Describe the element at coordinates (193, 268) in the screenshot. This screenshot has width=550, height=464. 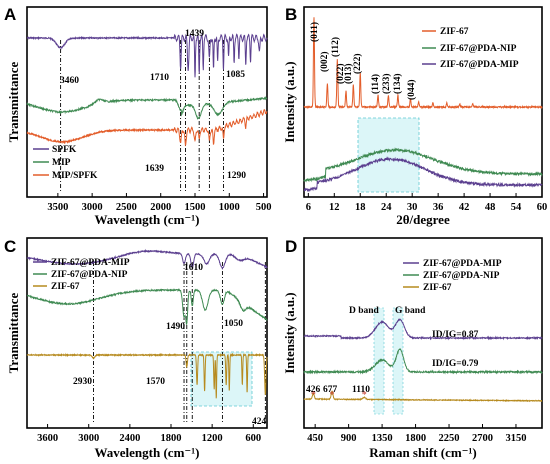
I see `panel-c-annotation-1610: 1610` at that location.